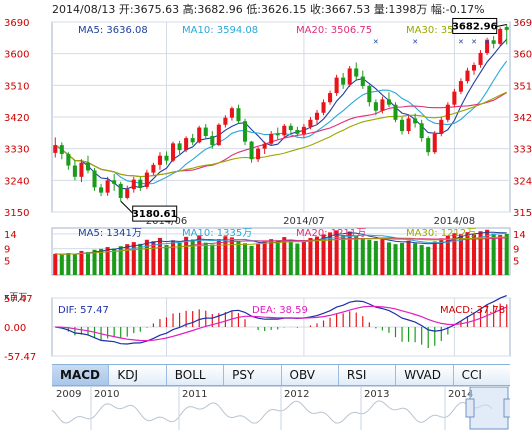  I want to click on tab-rsi: RSI, so click(368, 375).